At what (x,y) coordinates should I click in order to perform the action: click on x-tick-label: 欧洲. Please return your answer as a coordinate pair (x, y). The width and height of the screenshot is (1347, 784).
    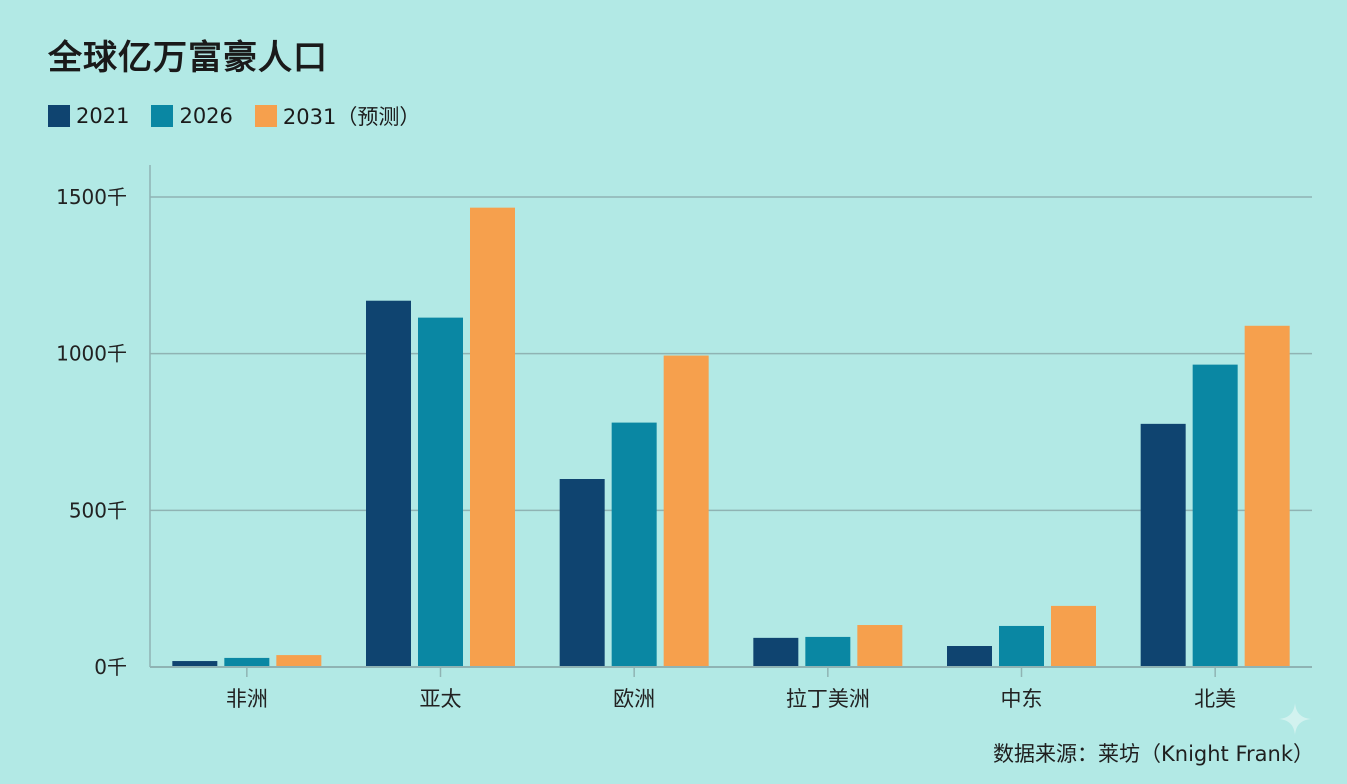
    Looking at the image, I should click on (634, 699).